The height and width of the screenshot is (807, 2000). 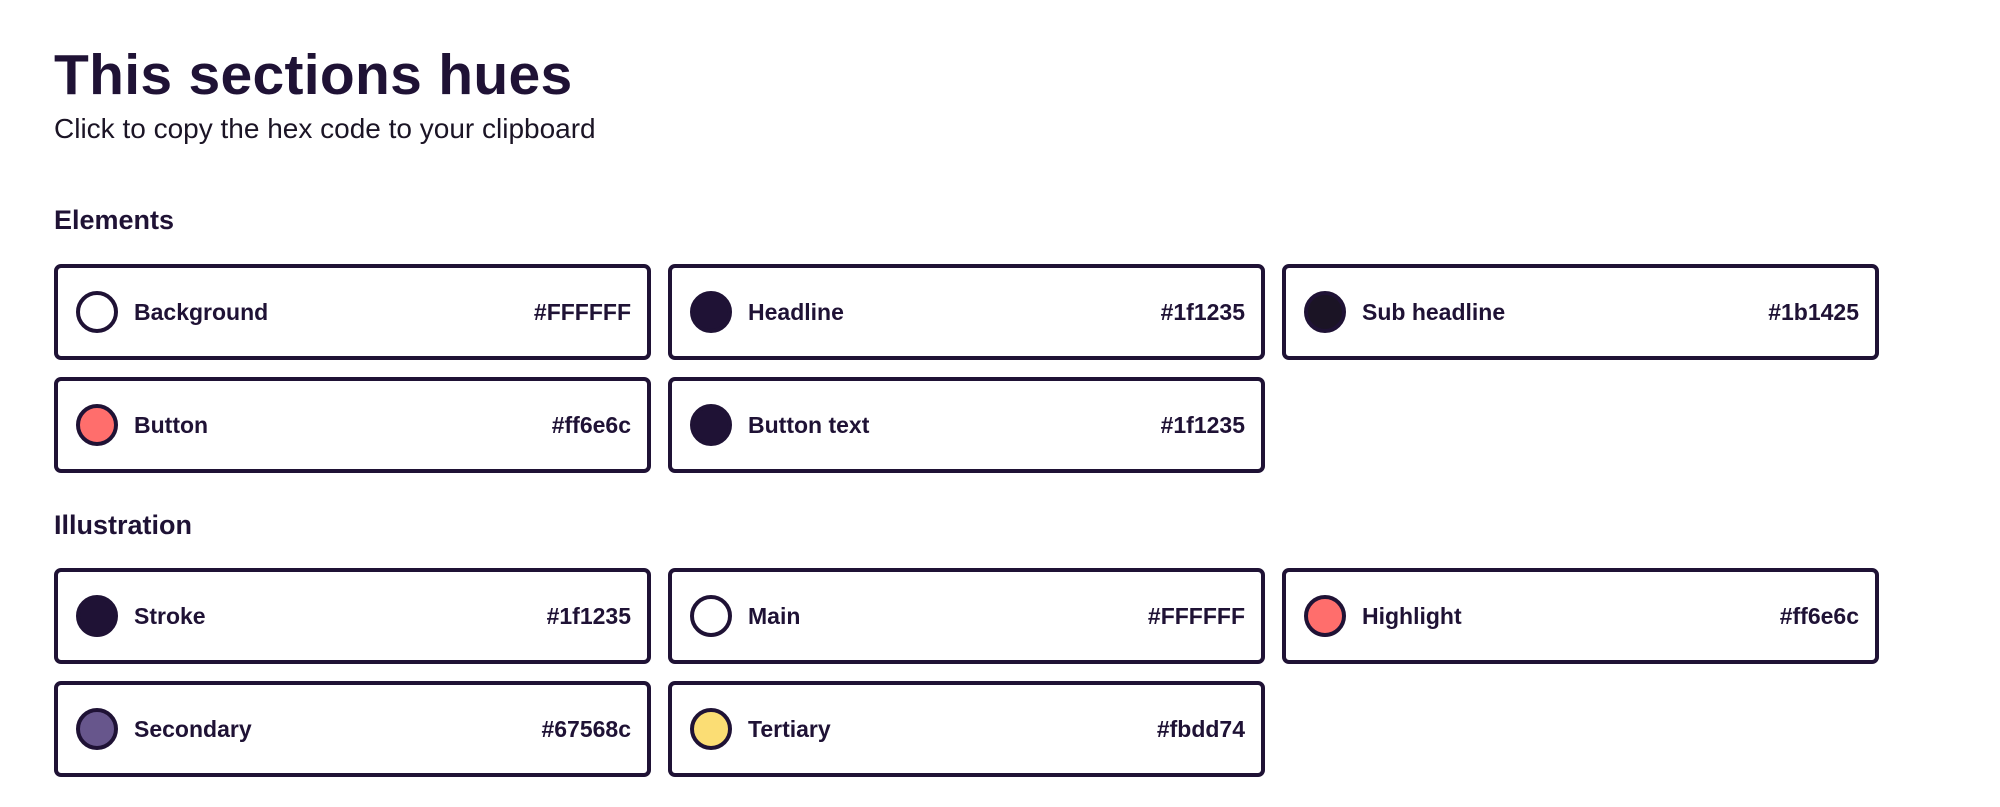 What do you see at coordinates (796, 311) in the screenshot?
I see `swatch-label: Headline` at bounding box center [796, 311].